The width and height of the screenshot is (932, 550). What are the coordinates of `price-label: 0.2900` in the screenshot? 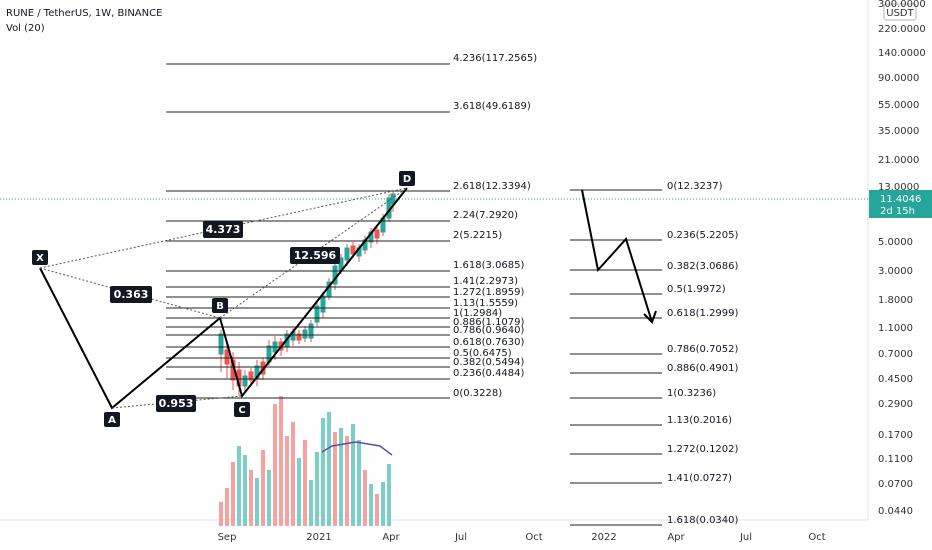 It's located at (895, 404).